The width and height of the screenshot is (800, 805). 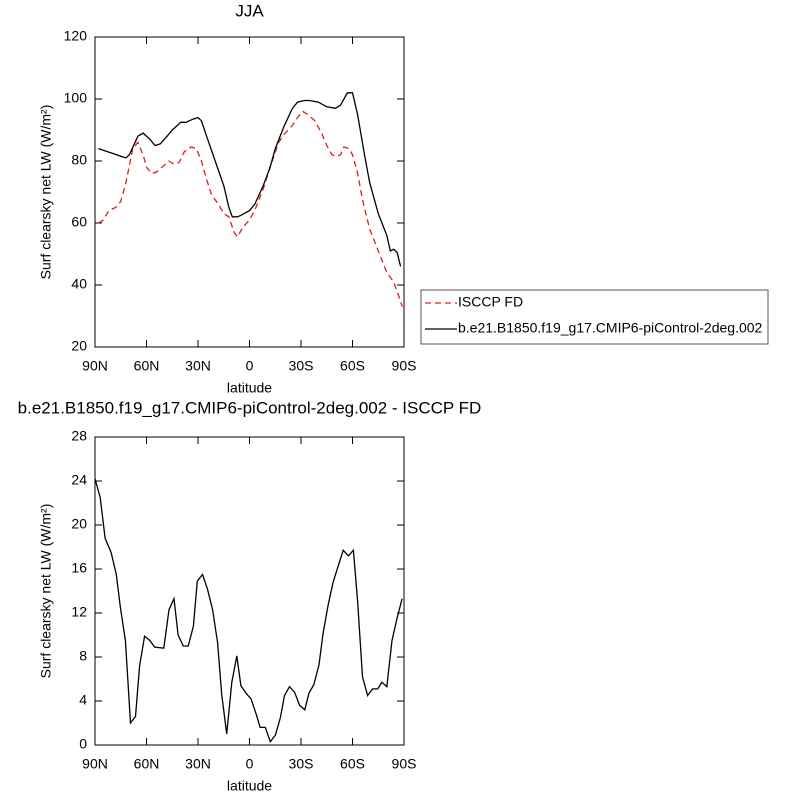 I want to click on y-tick-label: 16, so click(x=79, y=568).